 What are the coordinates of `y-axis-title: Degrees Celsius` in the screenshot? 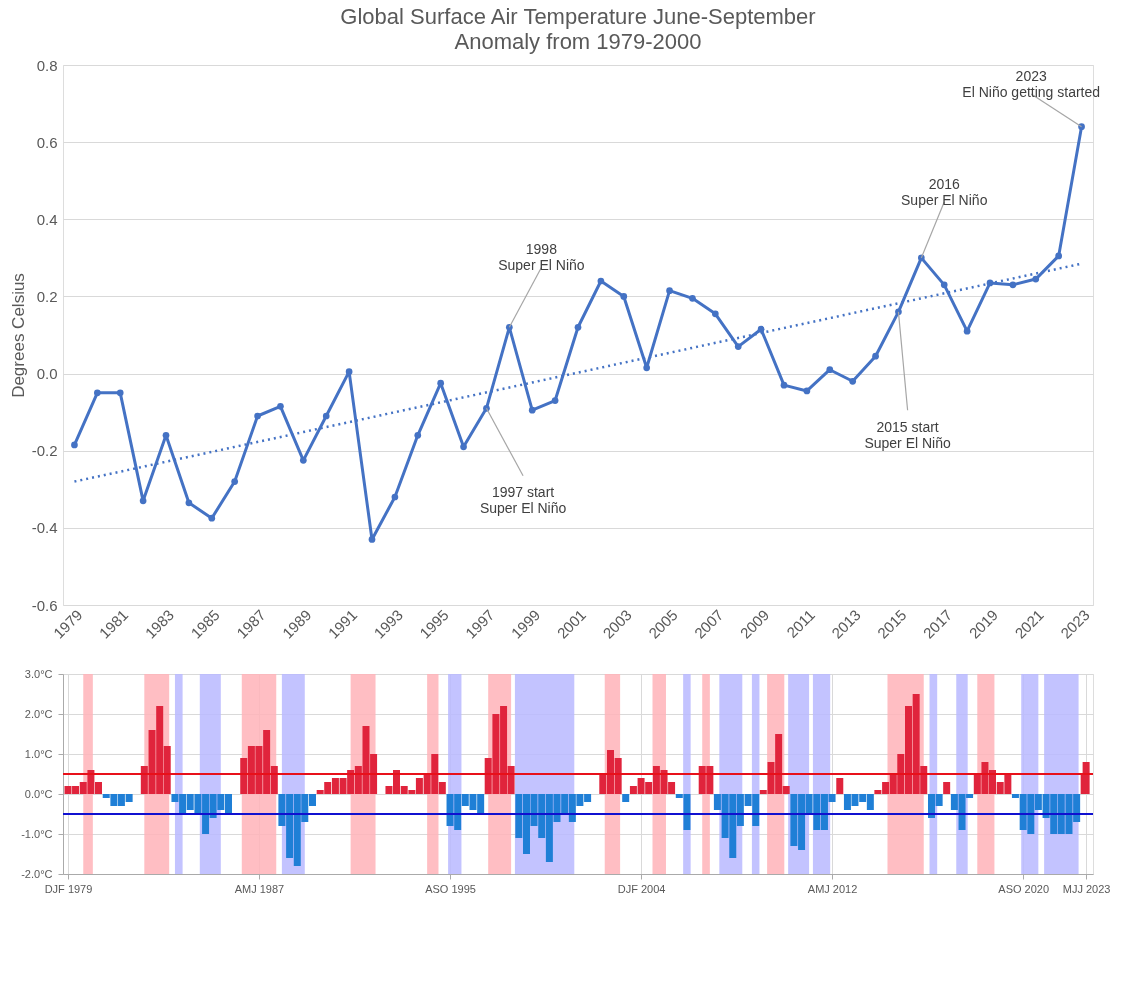 It's located at (18, 335).